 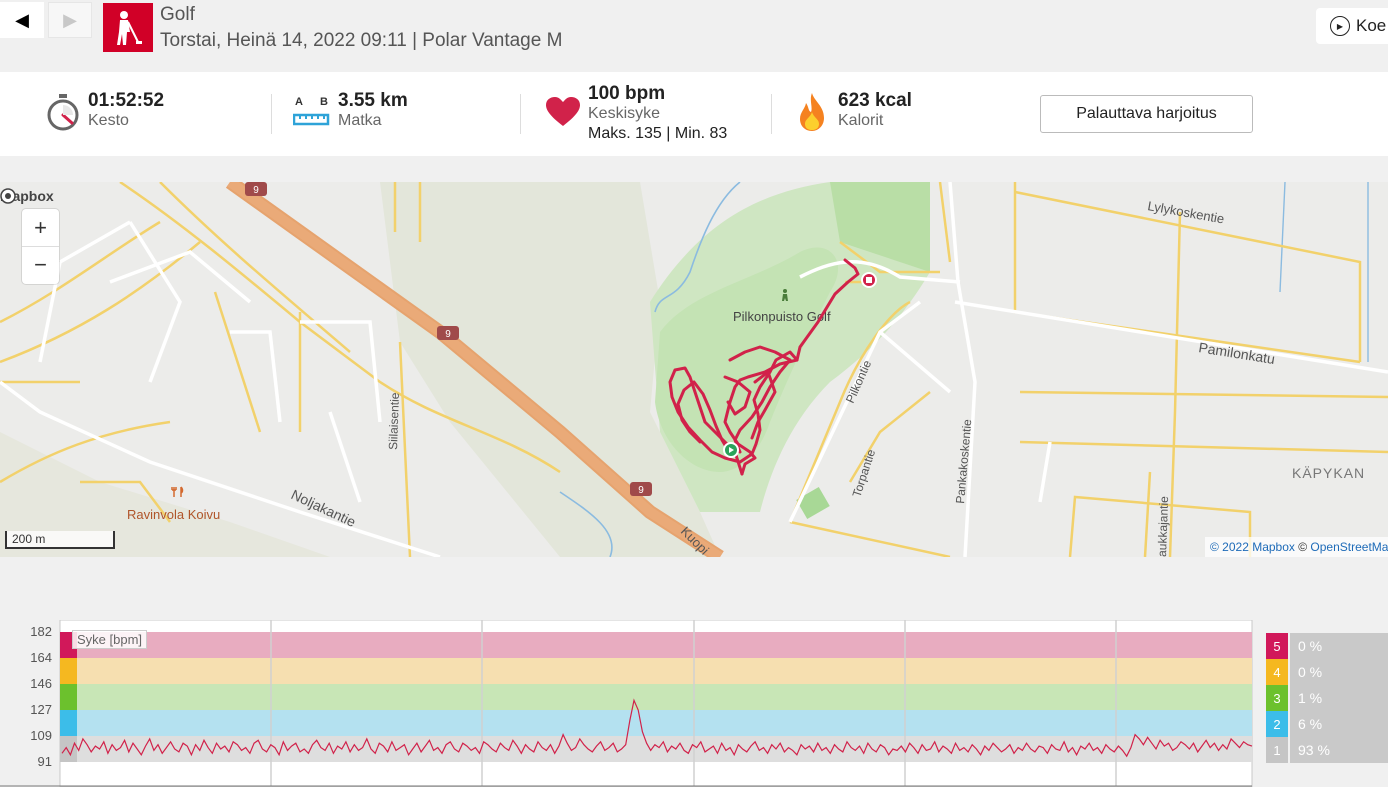 What do you see at coordinates (764, 367) in the screenshot?
I see `route-track` at bounding box center [764, 367].